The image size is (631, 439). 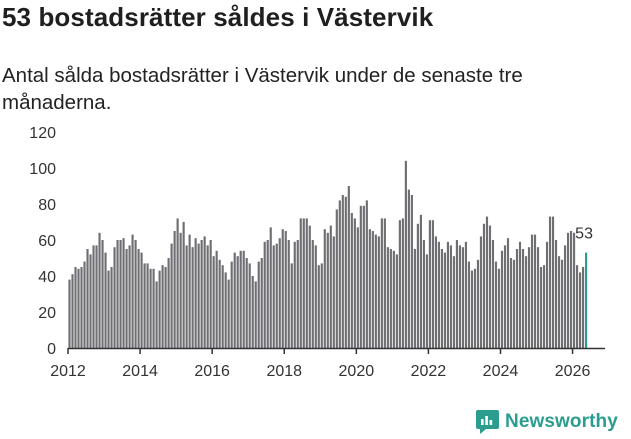 What do you see at coordinates (140, 371) in the screenshot?
I see `x-tick-label: 2014` at bounding box center [140, 371].